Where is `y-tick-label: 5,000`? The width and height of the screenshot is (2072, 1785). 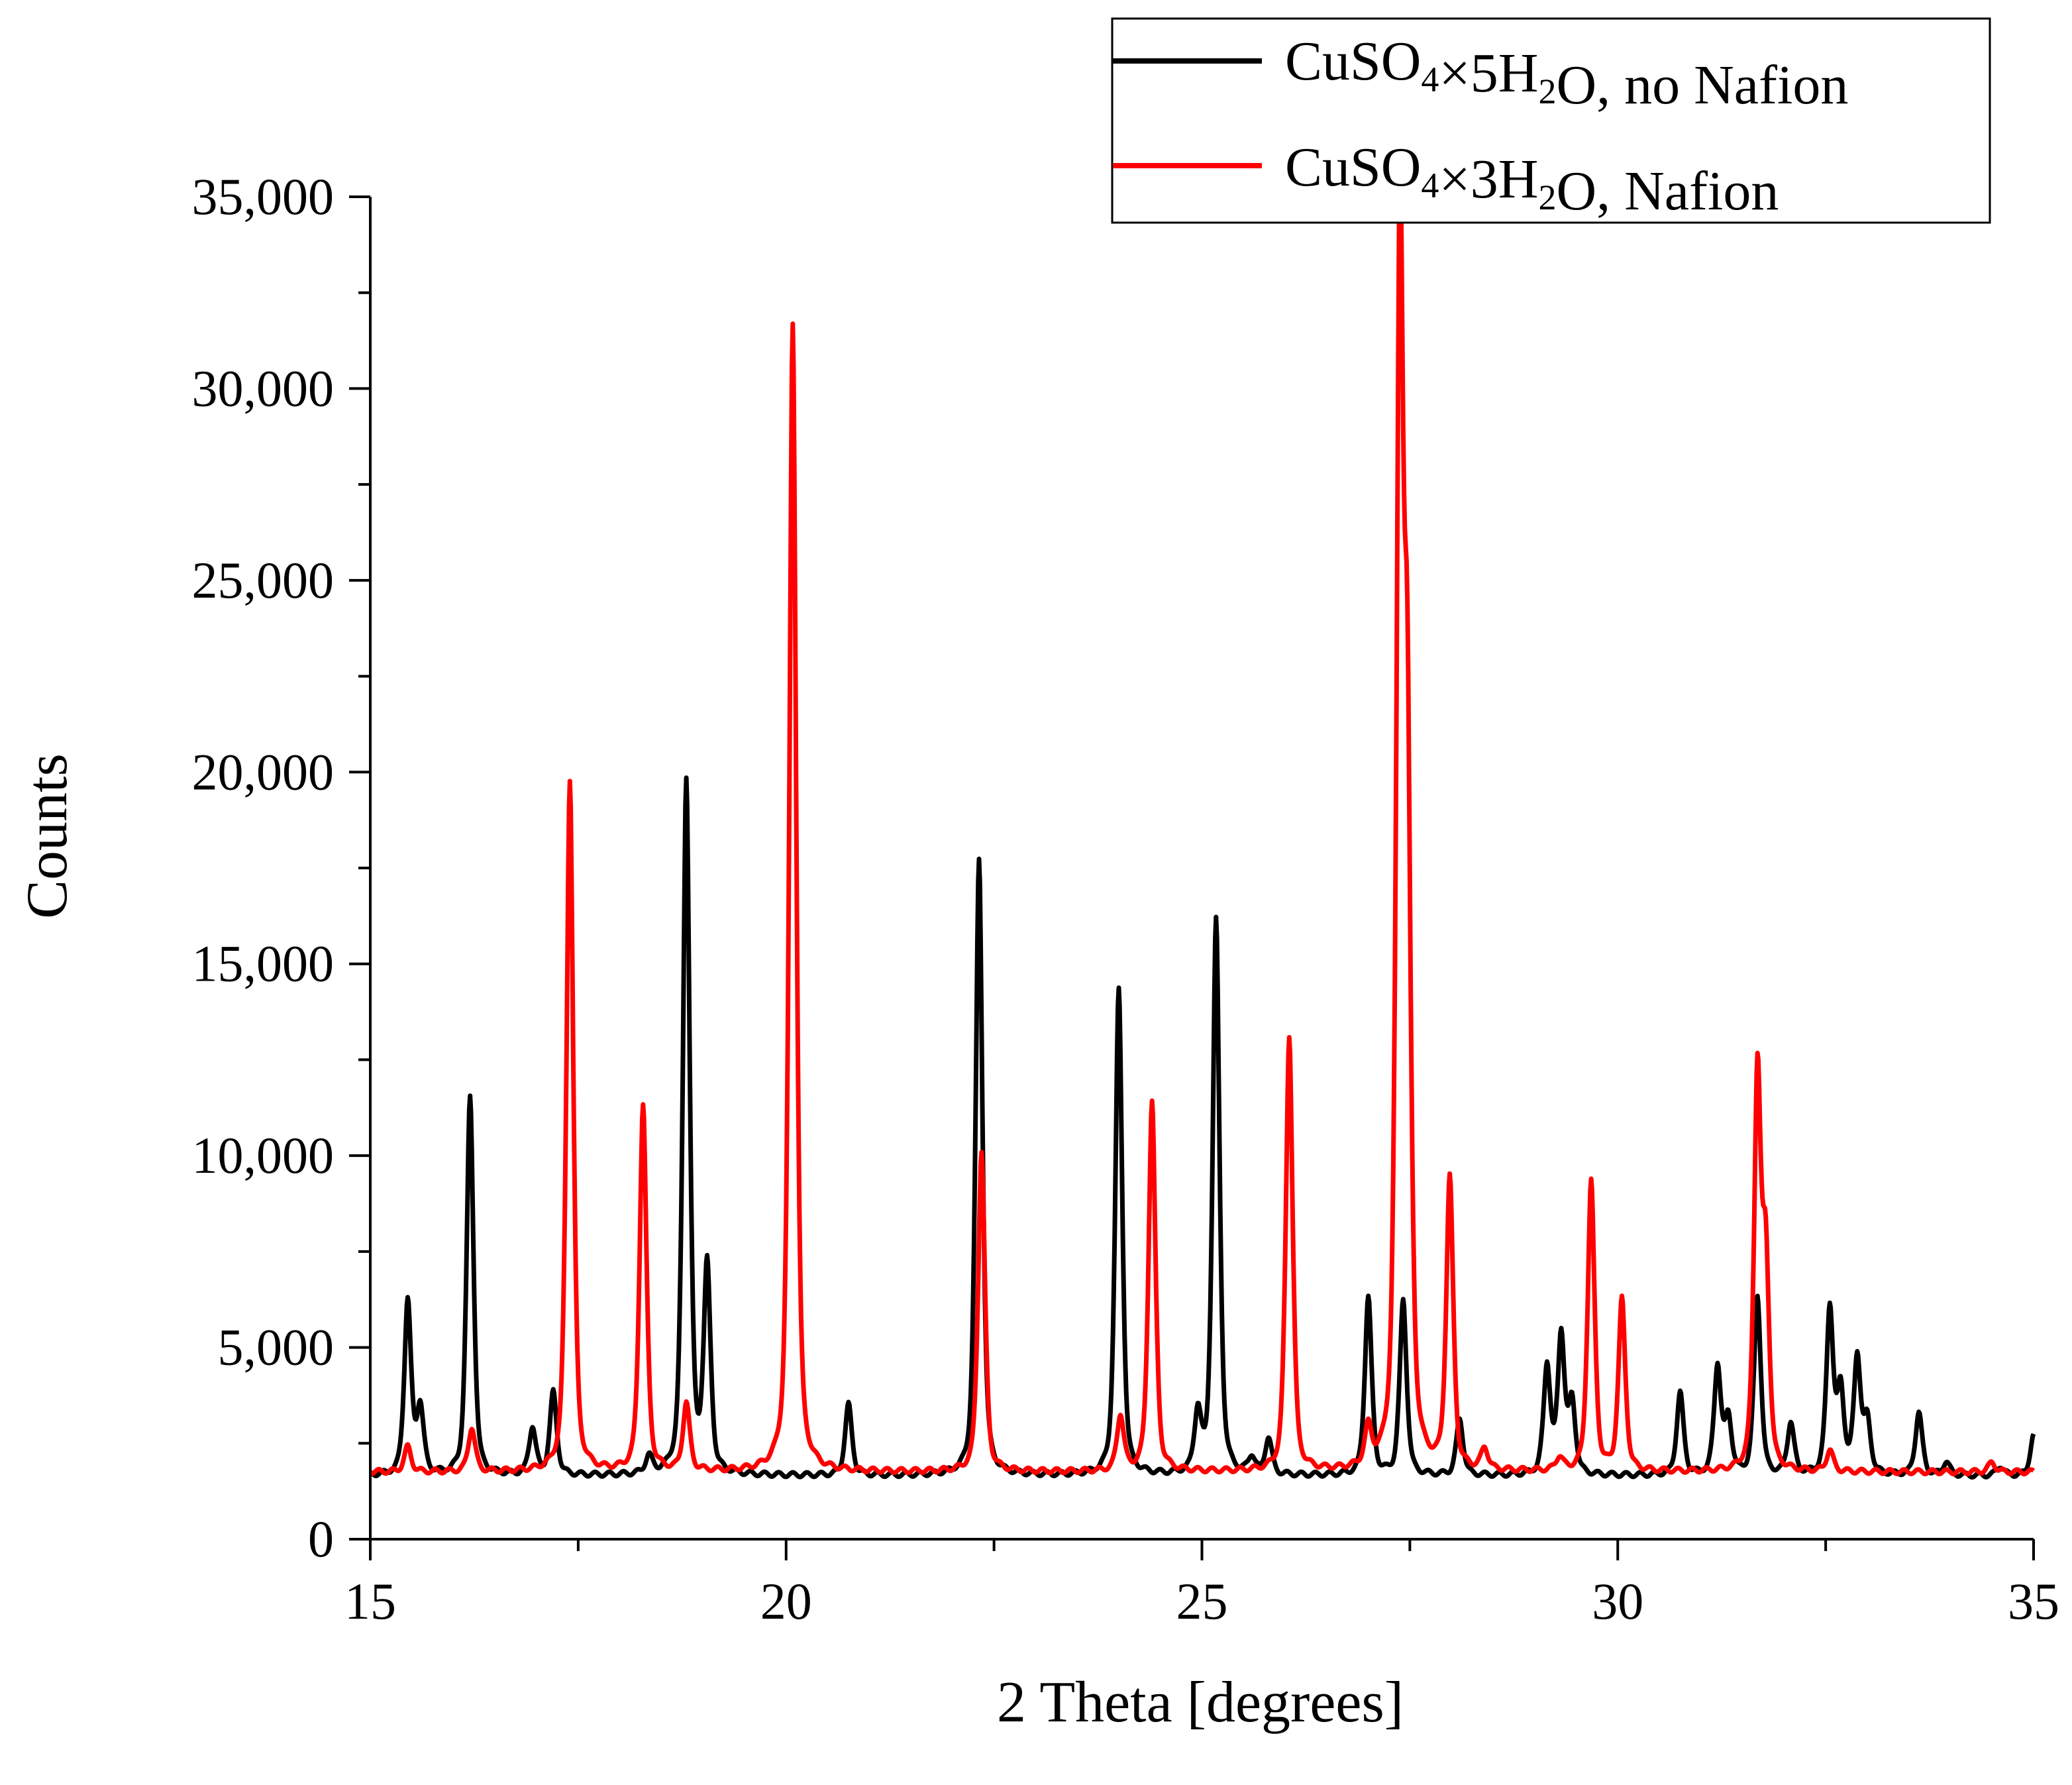
y-tick-label: 5,000 is located at coordinates (276, 1347).